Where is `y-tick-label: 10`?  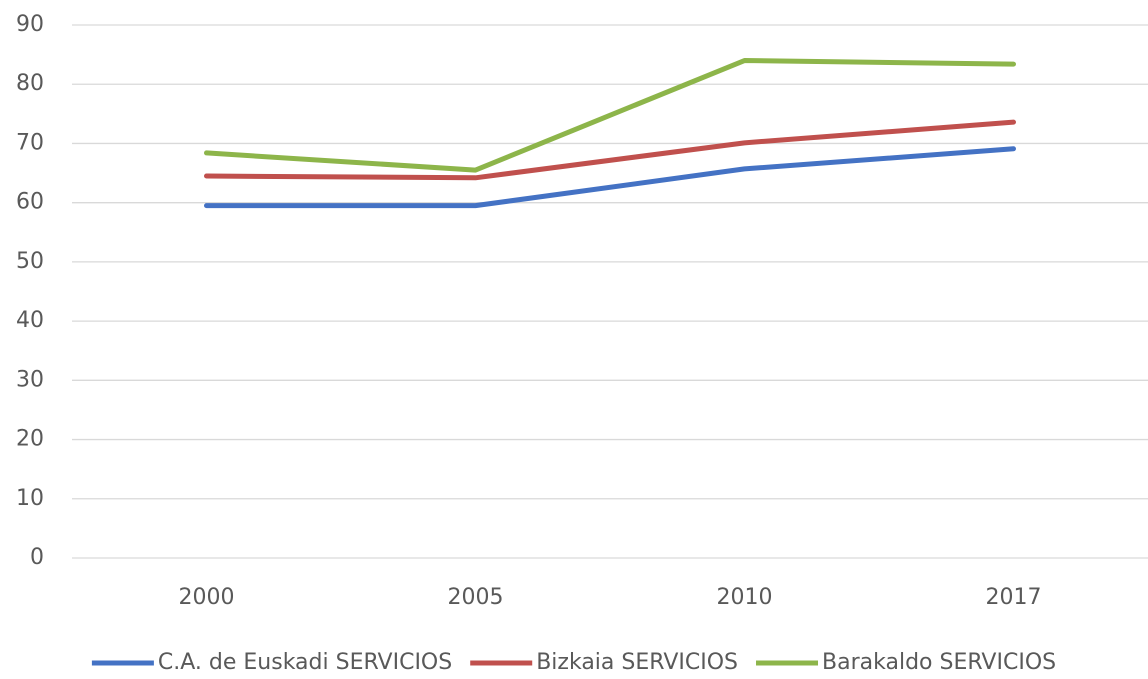 y-tick-label: 10 is located at coordinates (30, 498).